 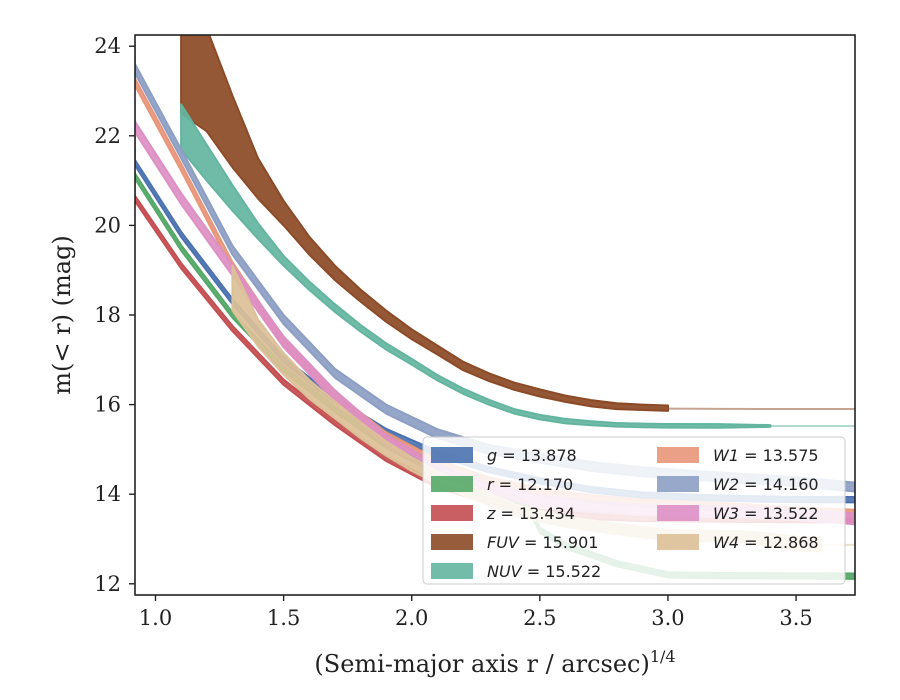 I want to click on legend-item-W2: W2 = 14.160, so click(x=738, y=484).